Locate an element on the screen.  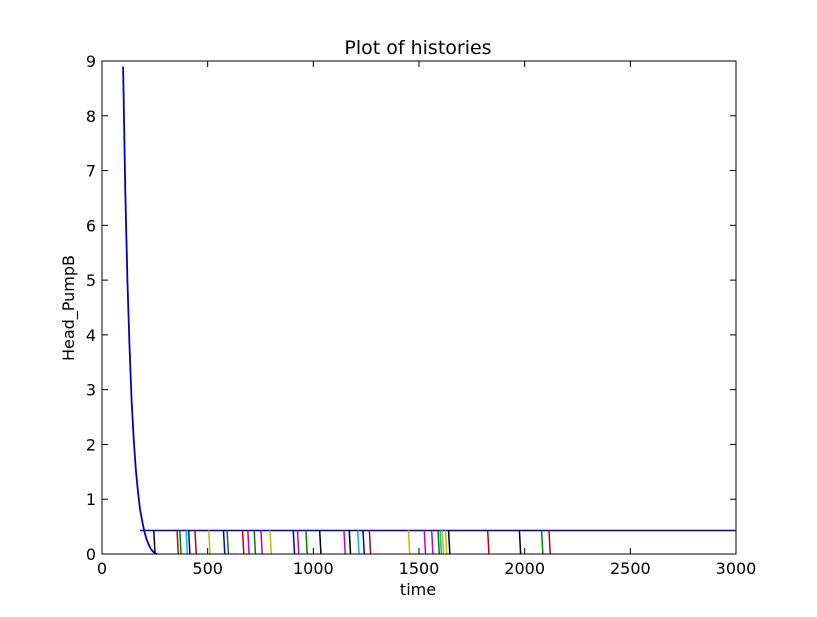
x-tick-label: 2000 is located at coordinates (524, 568).